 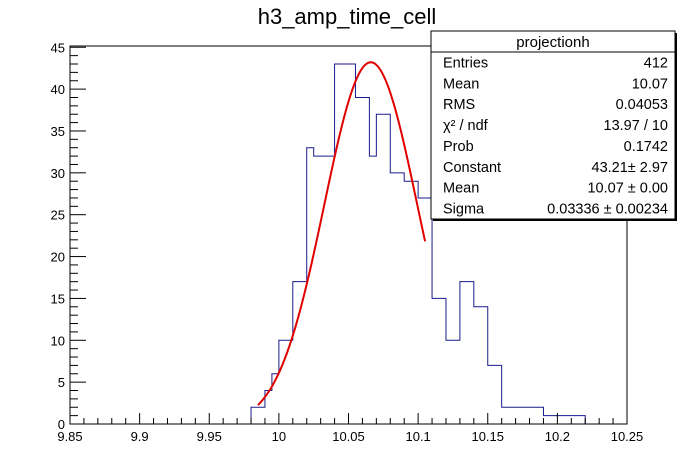 What do you see at coordinates (348, 436) in the screenshot?
I see `x-tick-label-4: 10.05` at bounding box center [348, 436].